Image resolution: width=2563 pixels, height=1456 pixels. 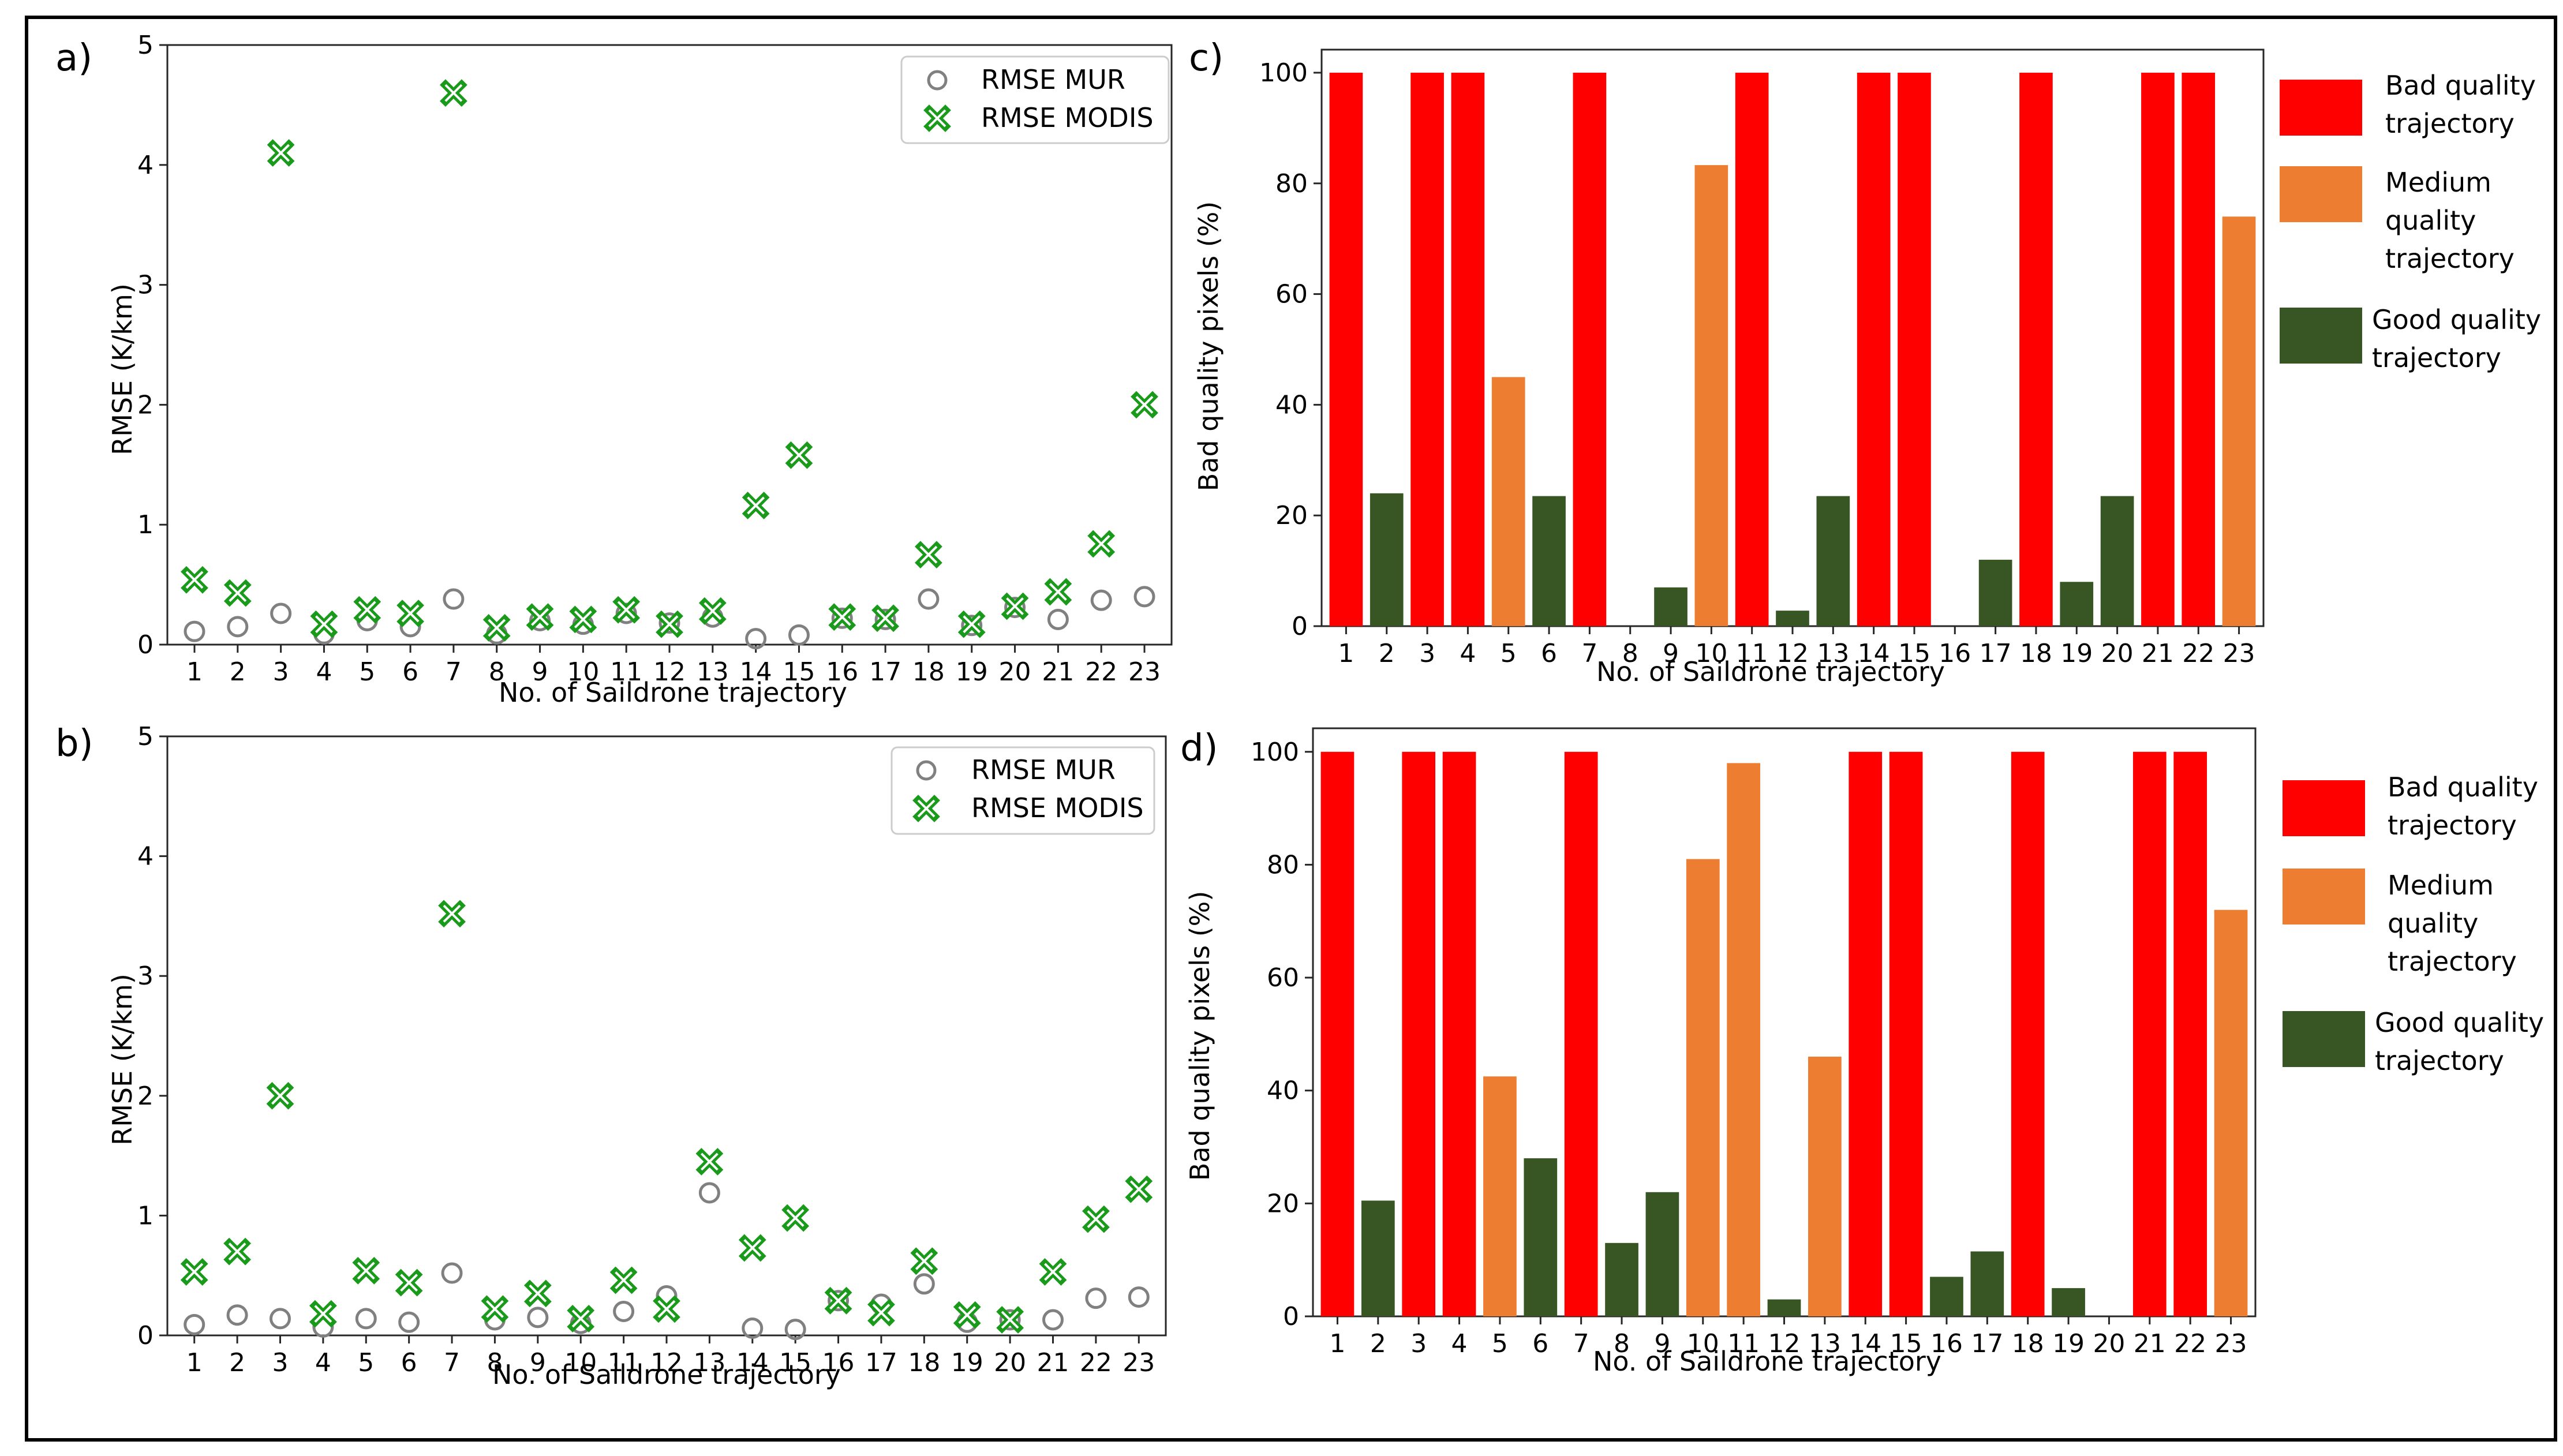 What do you see at coordinates (1139, 1363) in the screenshot?
I see `panel-b-xtick-label: 23` at bounding box center [1139, 1363].